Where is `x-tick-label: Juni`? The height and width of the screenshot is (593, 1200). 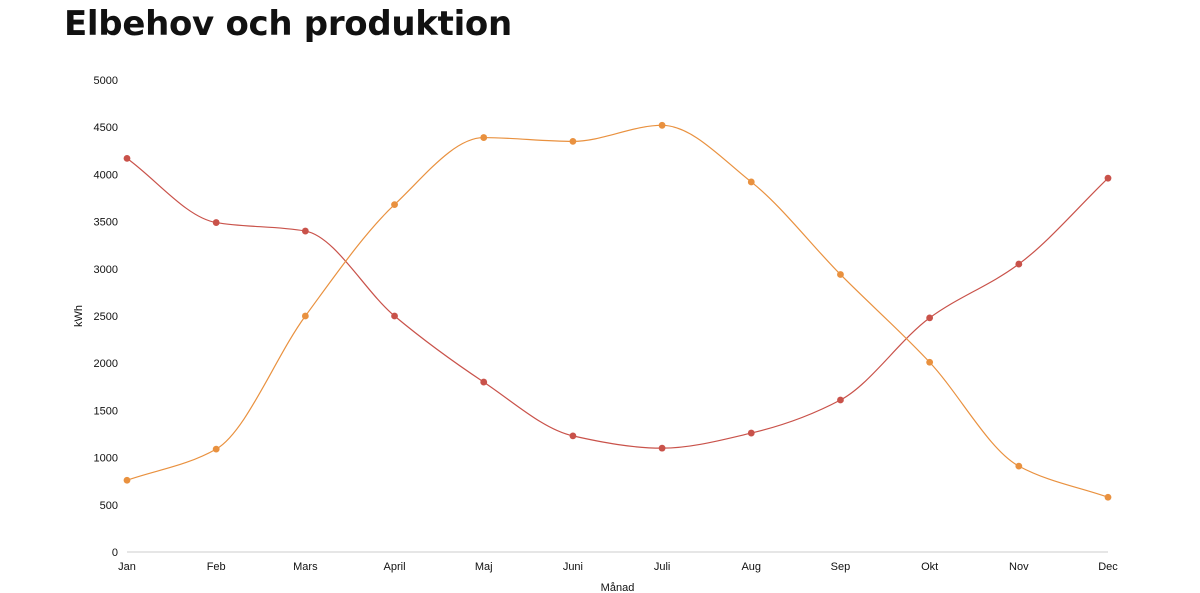
x-tick-label: Juni is located at coordinates (573, 567).